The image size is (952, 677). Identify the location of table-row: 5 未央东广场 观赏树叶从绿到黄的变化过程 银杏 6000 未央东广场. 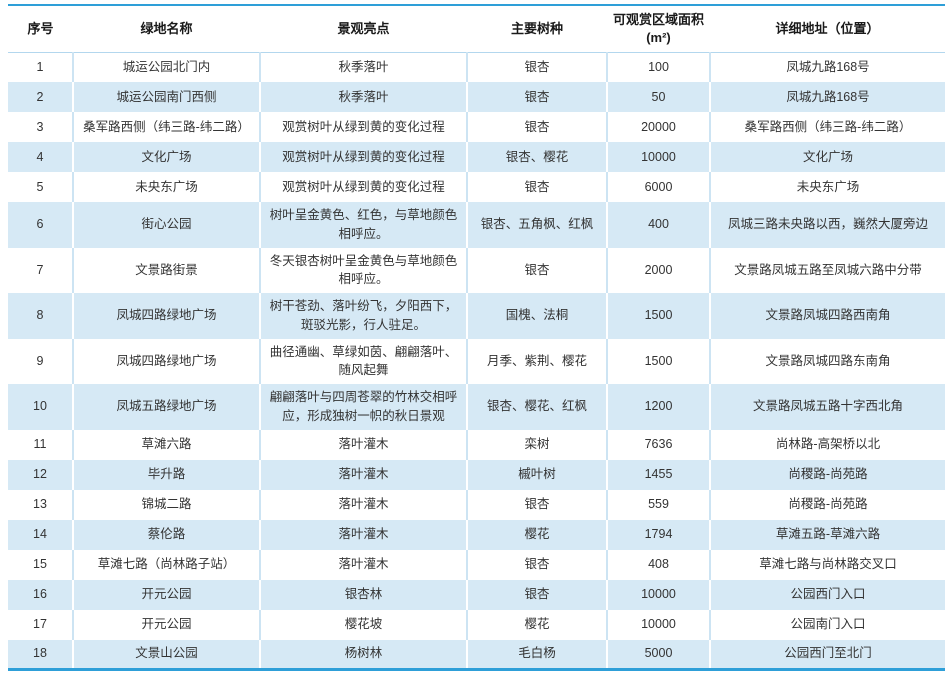
(476, 187).